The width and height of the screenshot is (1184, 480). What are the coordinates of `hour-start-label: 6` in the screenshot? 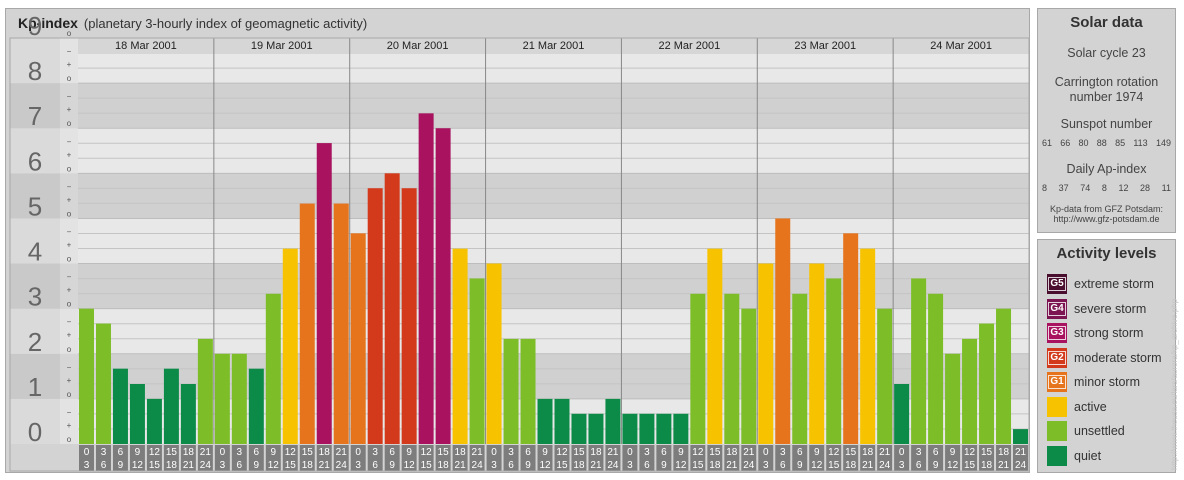 It's located at (936, 452).